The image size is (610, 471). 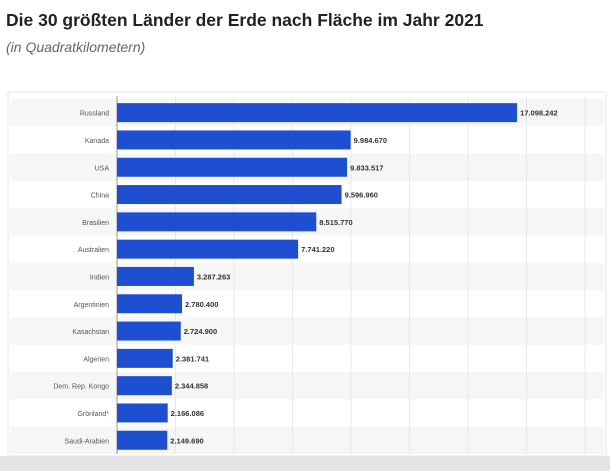 I want to click on bar-china, so click(x=229, y=195).